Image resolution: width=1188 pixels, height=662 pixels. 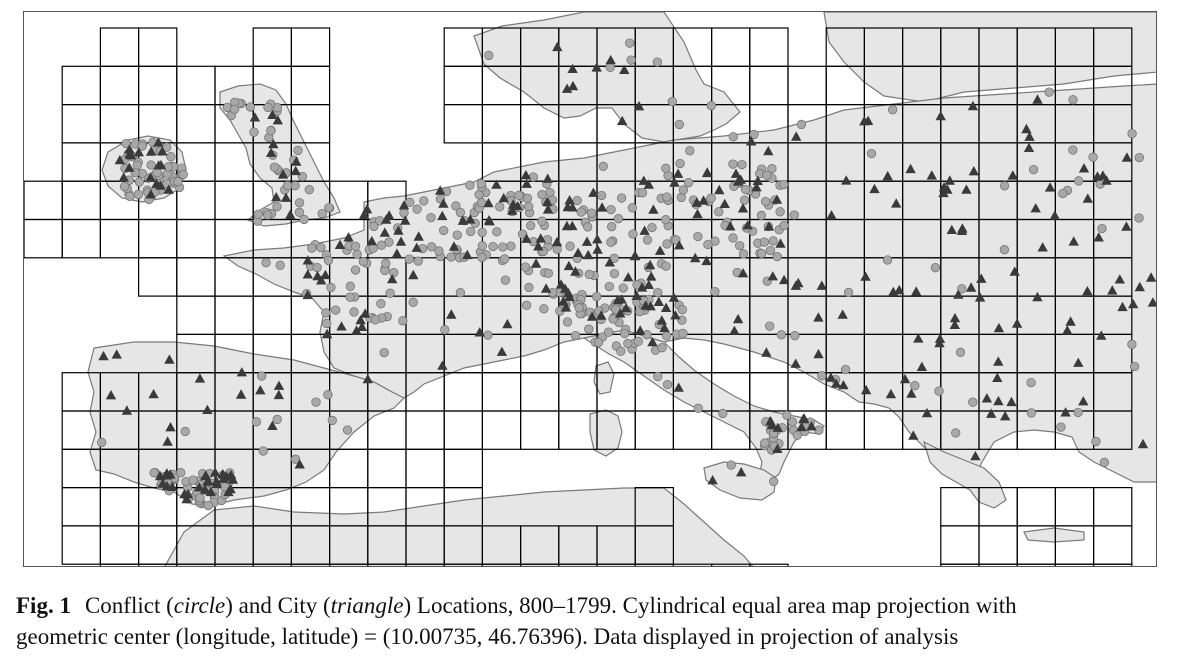 What do you see at coordinates (606, 433) in the screenshot?
I see `land-sardinia` at bounding box center [606, 433].